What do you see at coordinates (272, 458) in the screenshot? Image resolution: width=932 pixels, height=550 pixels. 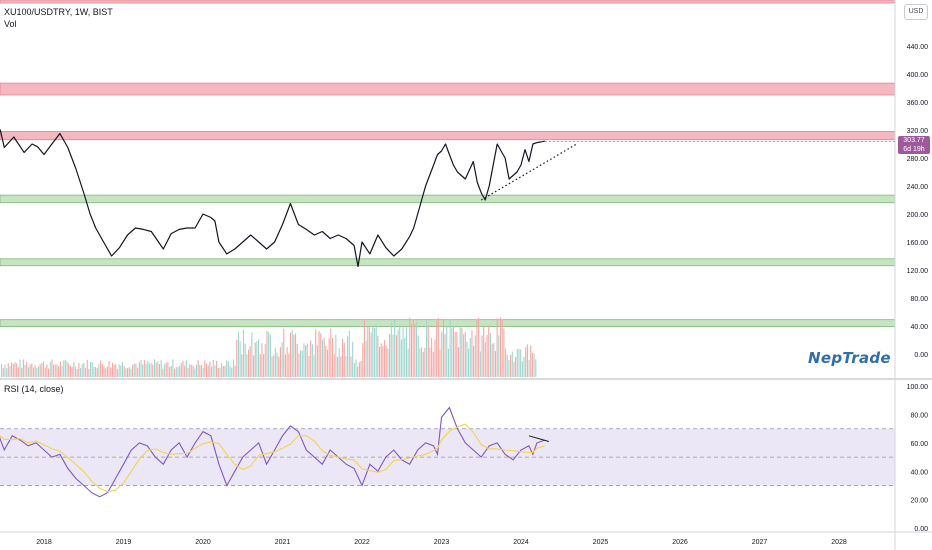 I see `rsi-ma-series` at bounding box center [272, 458].